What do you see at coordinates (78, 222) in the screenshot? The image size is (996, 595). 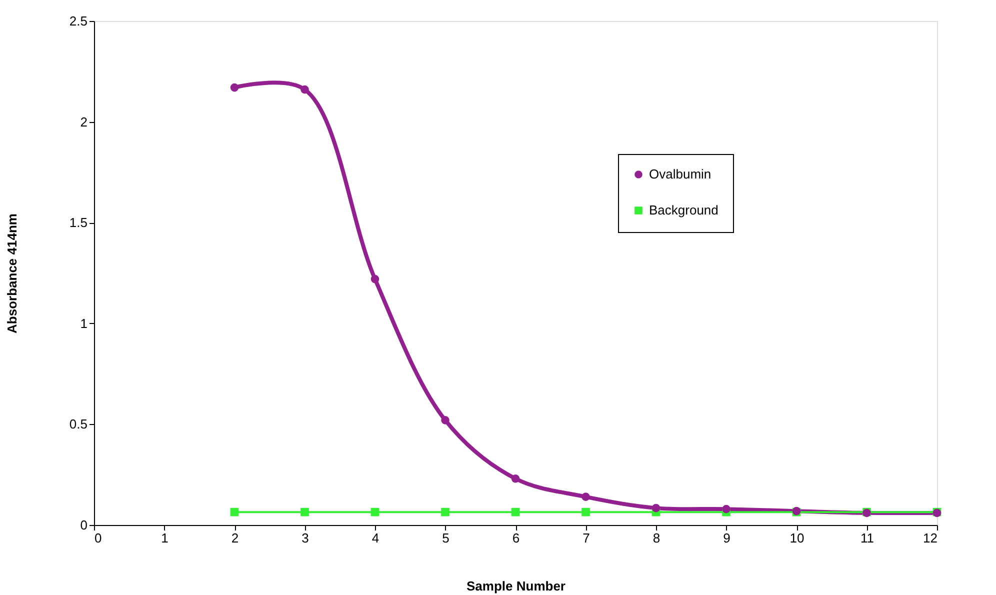 I see `y-tick-label: 1.5` at bounding box center [78, 222].